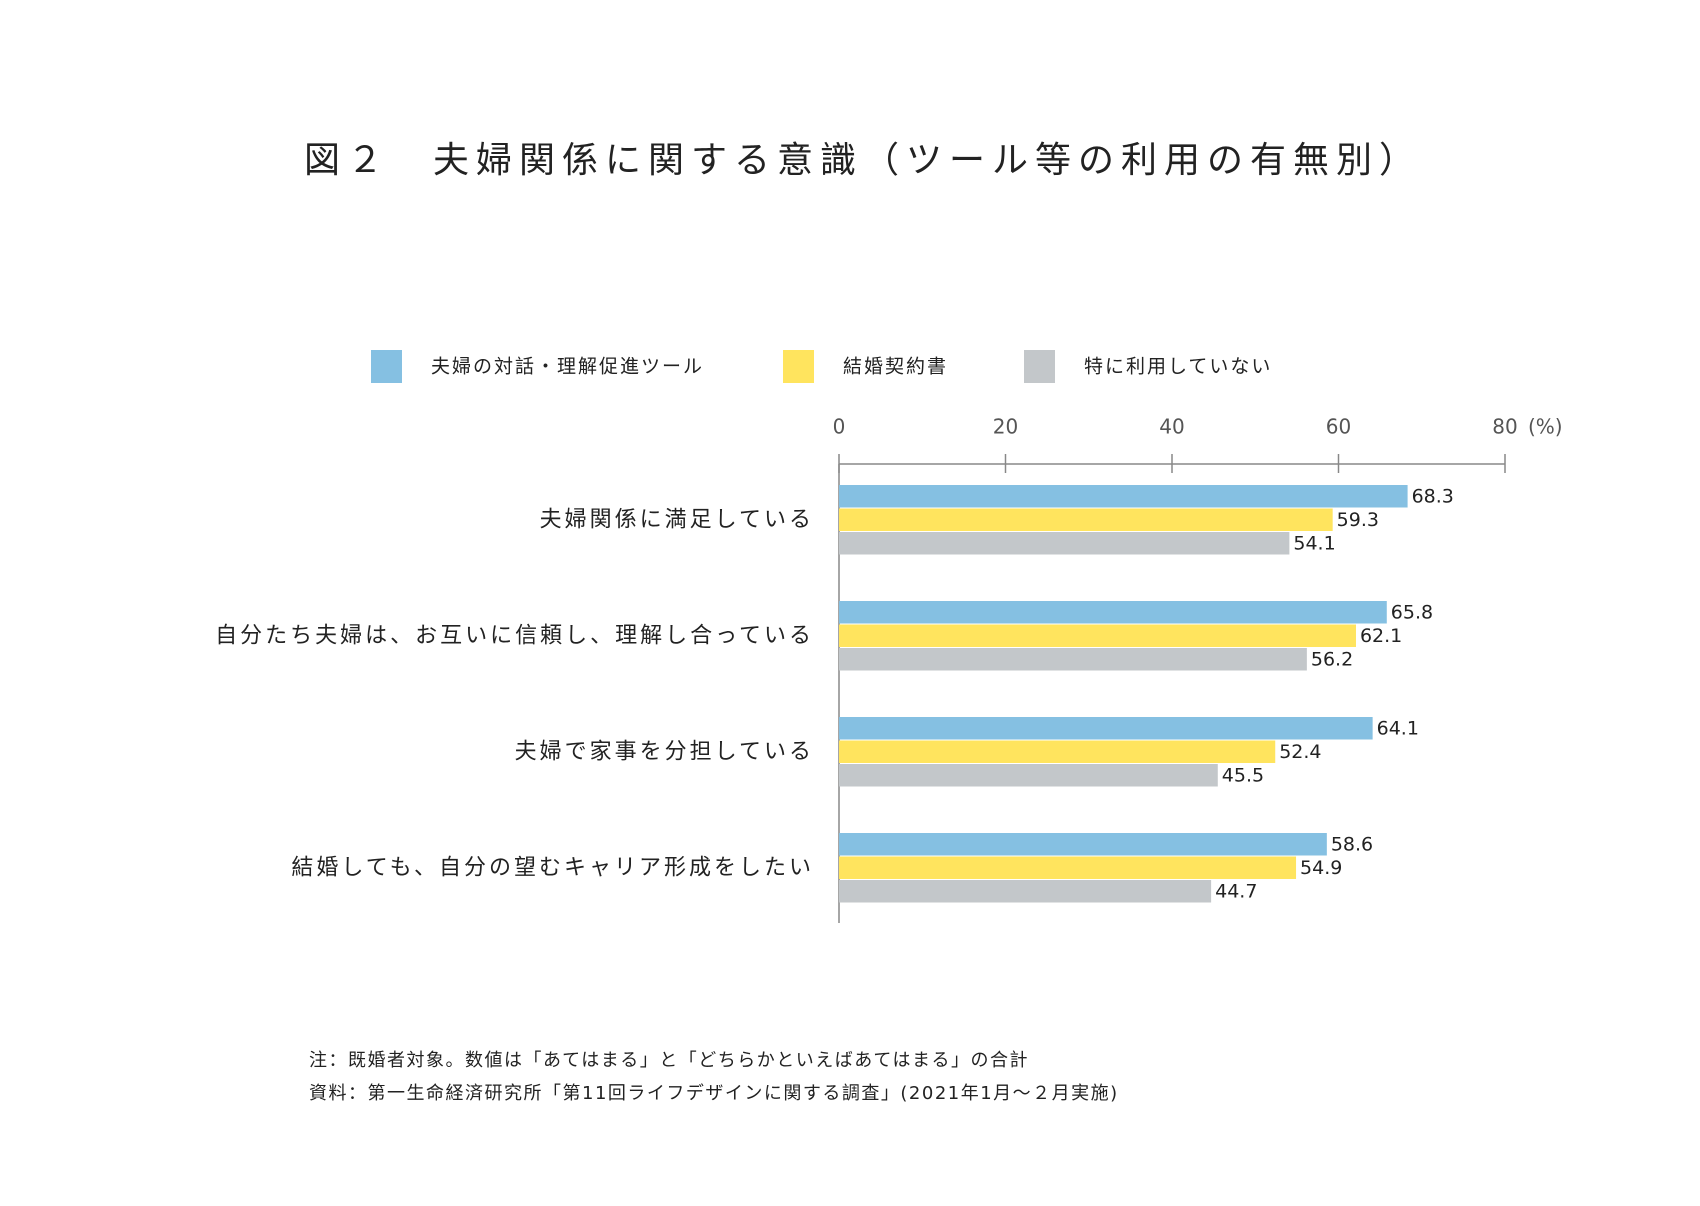 The image size is (1700, 1206). Describe the element at coordinates (1243, 775) in the screenshot. I see `value-label: 45.5` at that location.